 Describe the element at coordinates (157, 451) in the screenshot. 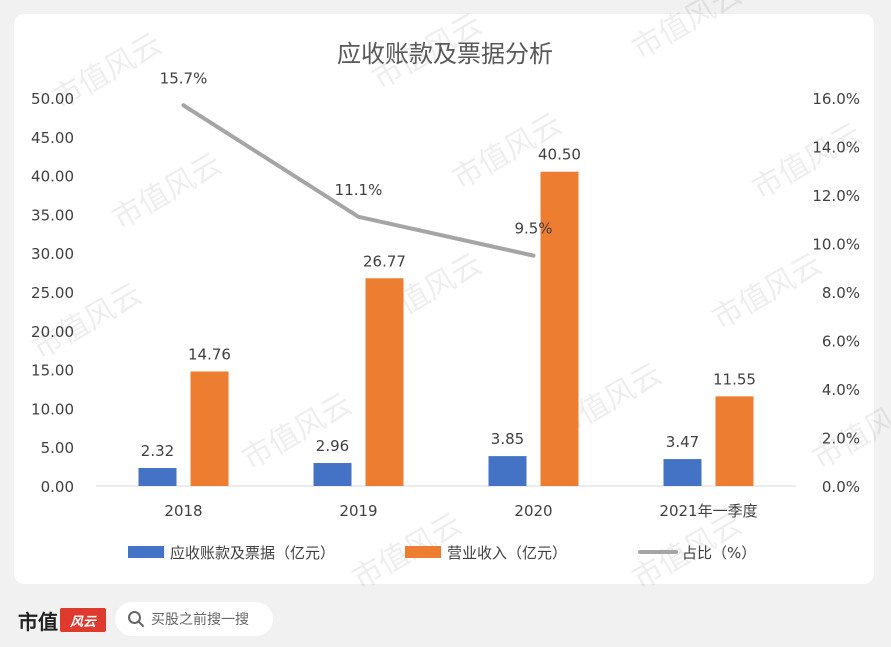

I see `bar-data-label: 2.32` at that location.